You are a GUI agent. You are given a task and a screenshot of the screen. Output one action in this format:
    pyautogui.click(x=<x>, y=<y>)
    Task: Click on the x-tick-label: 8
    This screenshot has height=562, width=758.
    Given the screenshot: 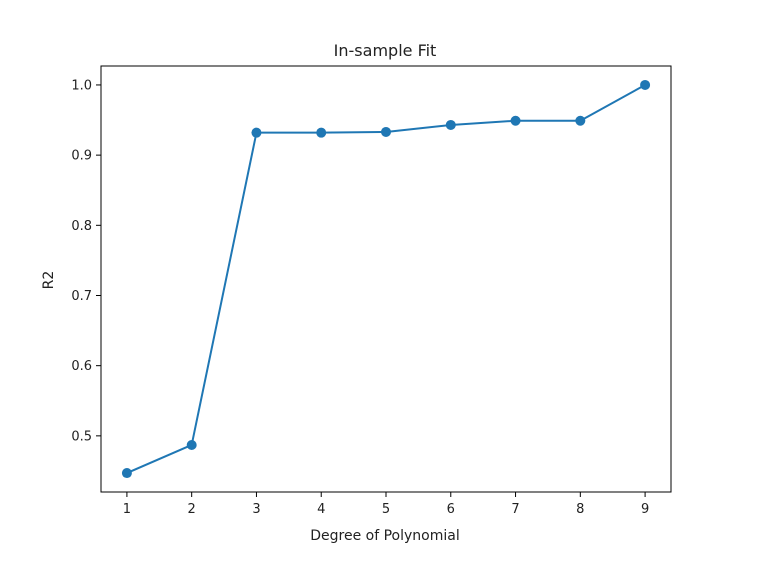 What is the action you would take?
    pyautogui.click(x=580, y=509)
    